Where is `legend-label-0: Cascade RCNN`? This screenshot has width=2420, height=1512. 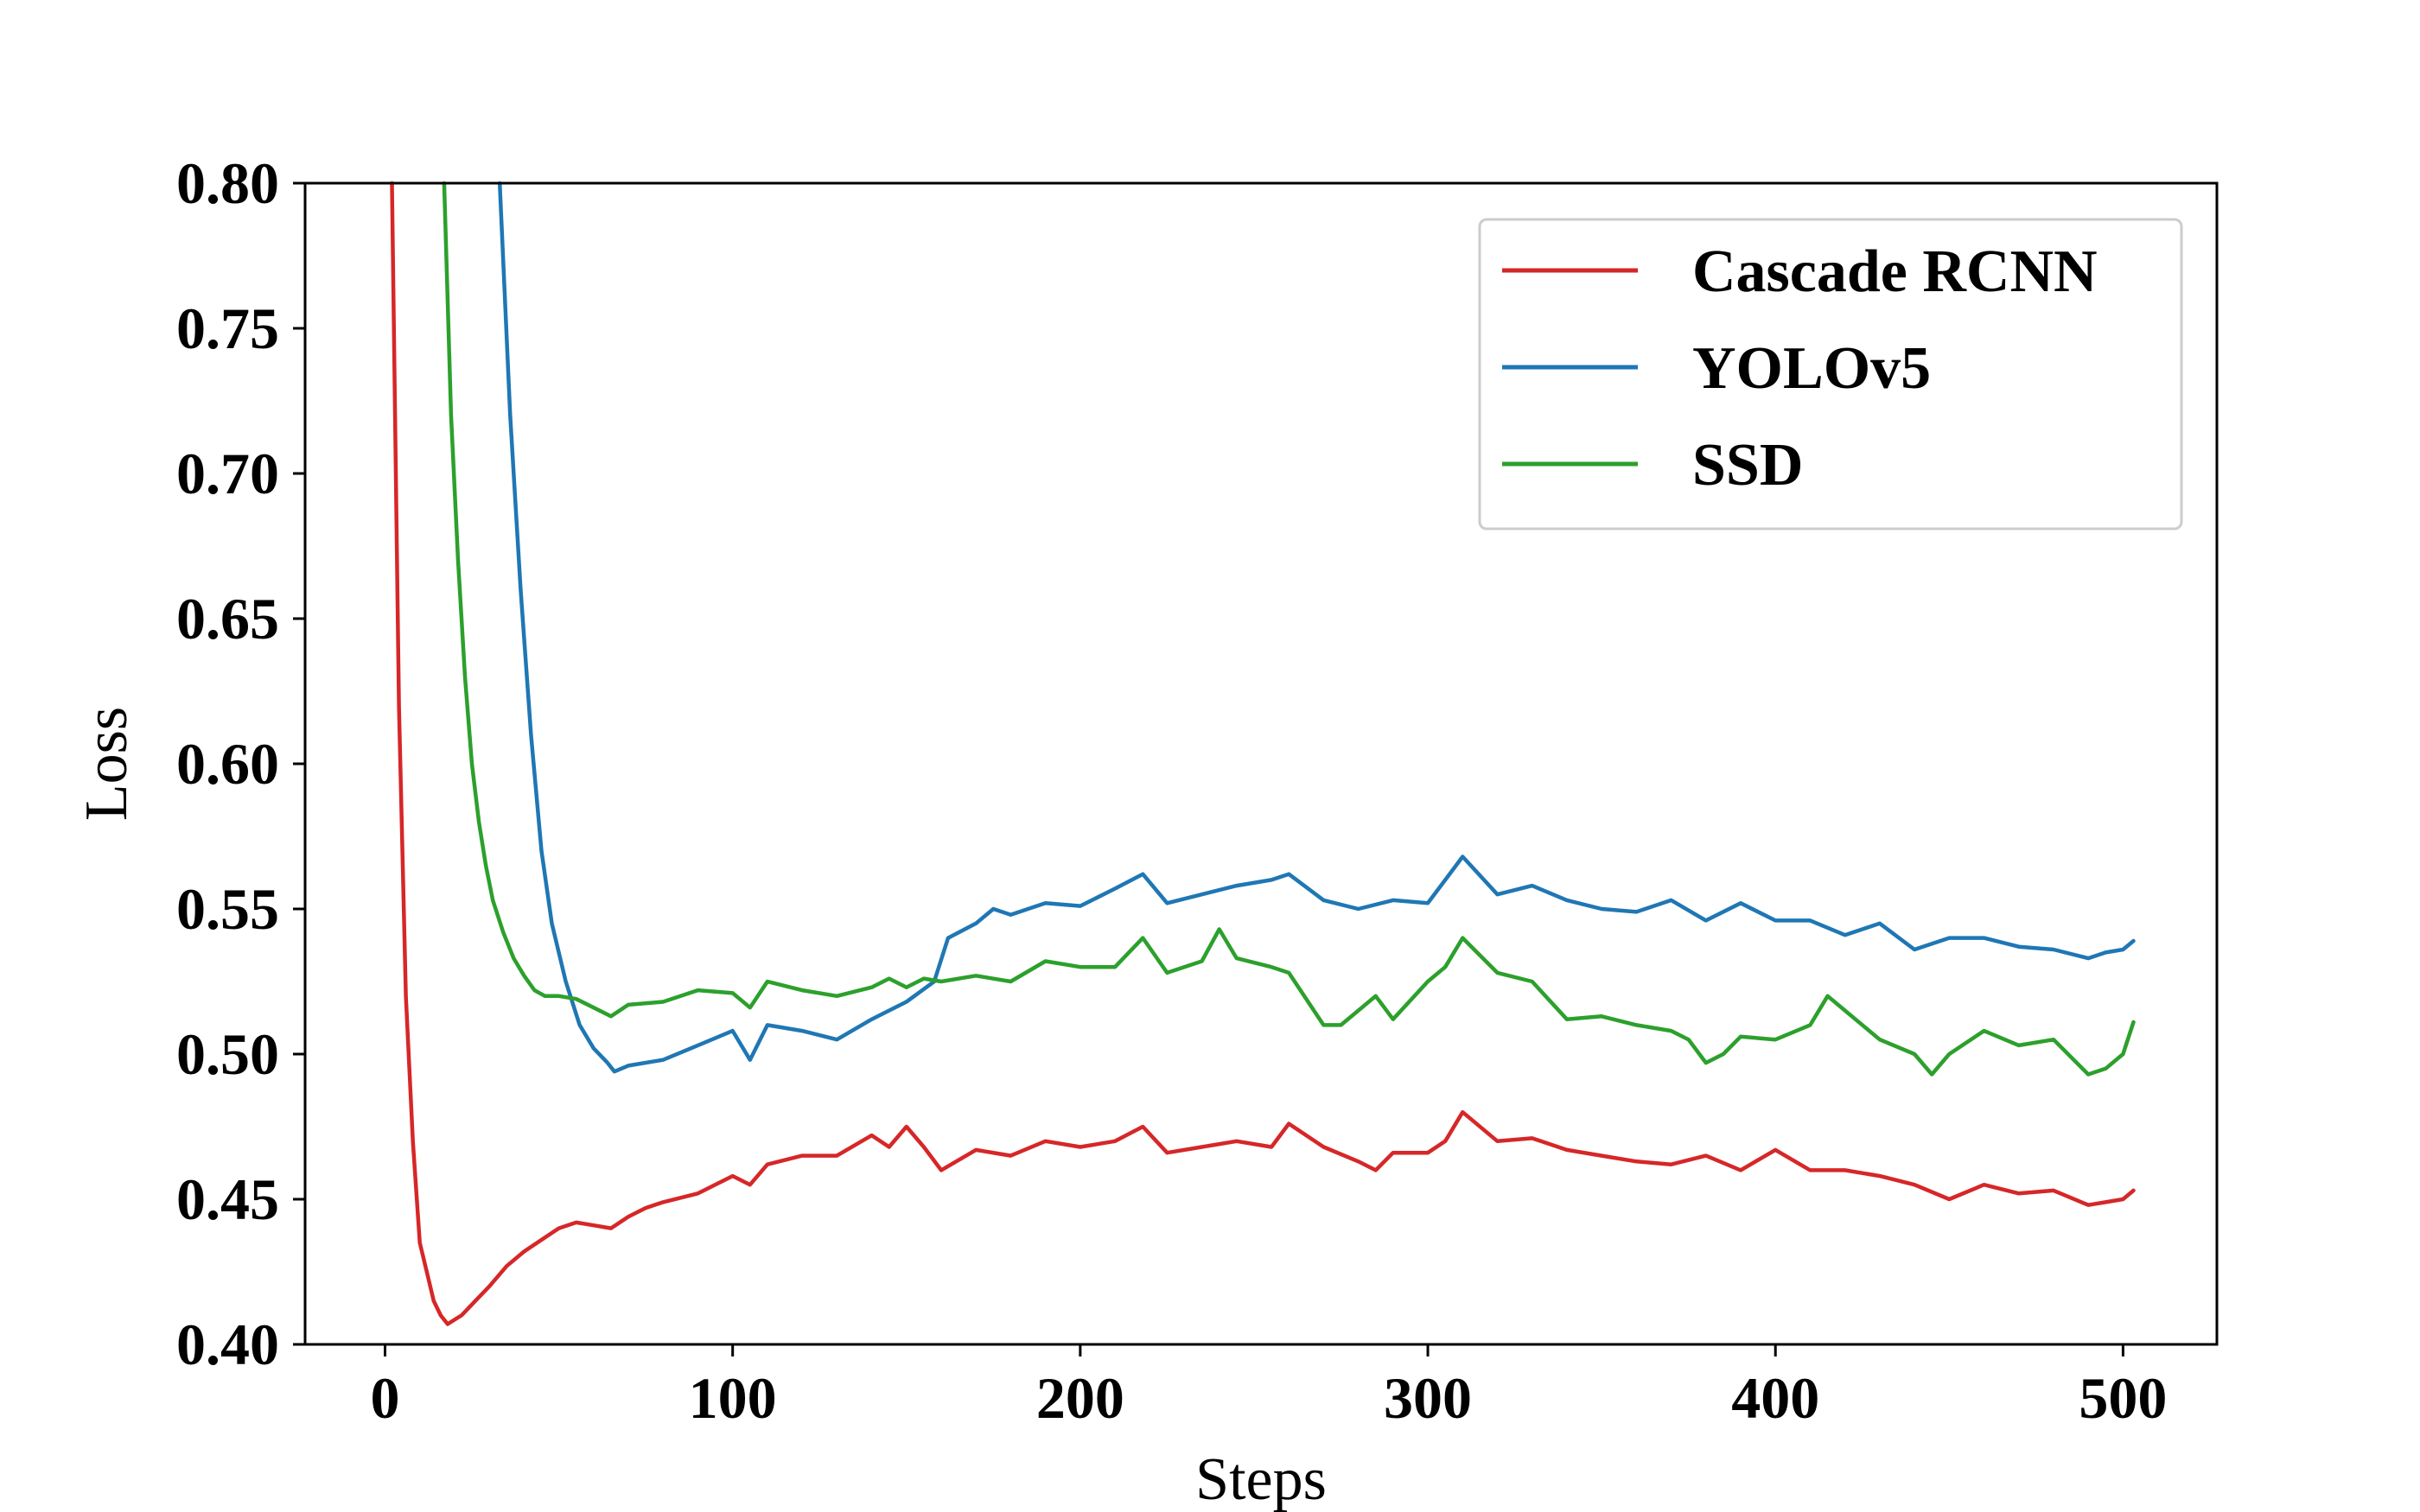
legend-label-0: Cascade RCNN is located at coordinates (1895, 271).